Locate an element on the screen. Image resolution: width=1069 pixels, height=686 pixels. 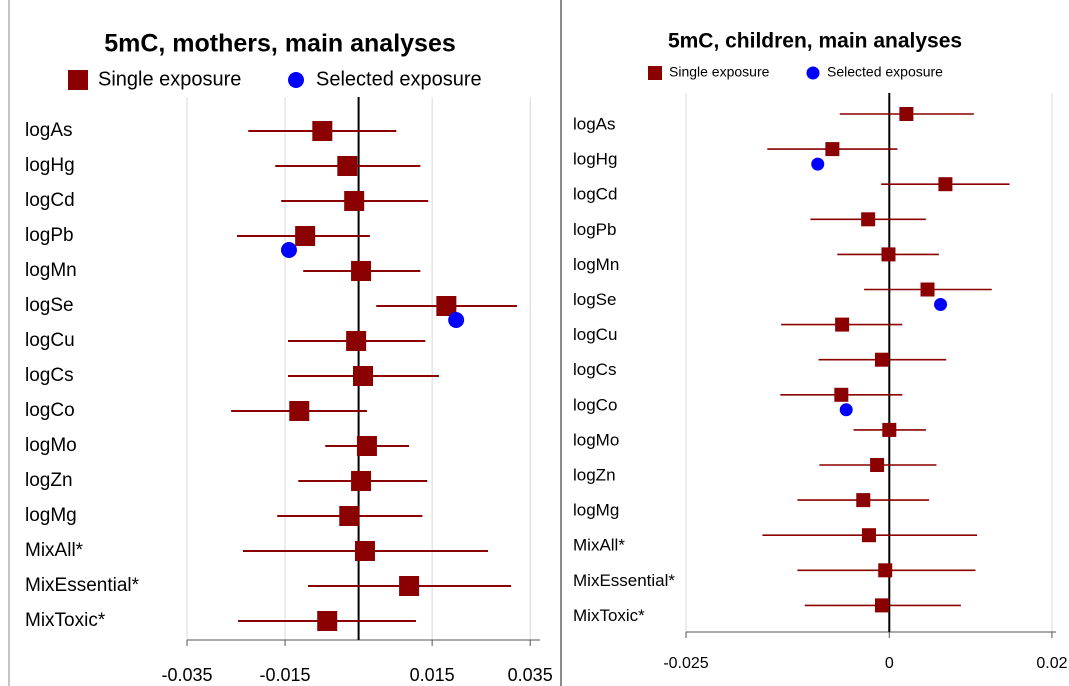
x-tick-label: -0.025 is located at coordinates (685, 663).